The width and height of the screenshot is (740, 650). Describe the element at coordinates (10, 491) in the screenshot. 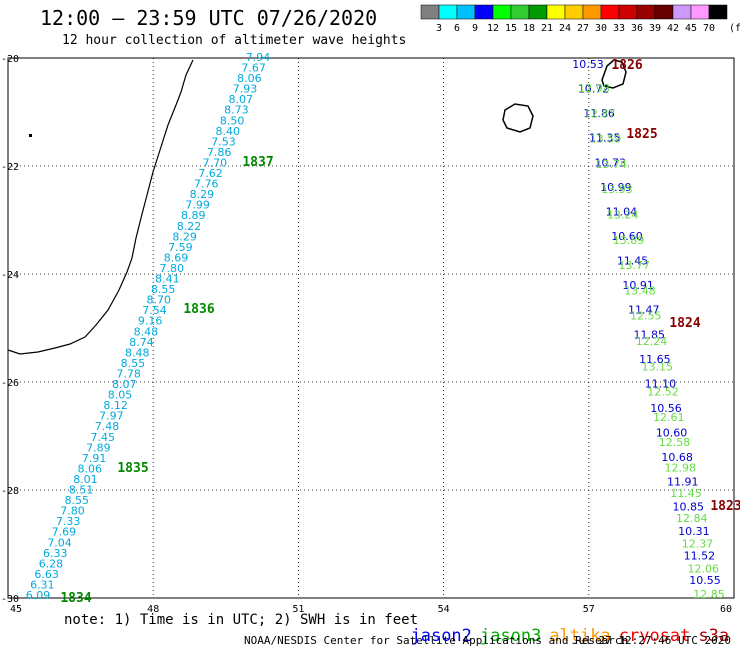

I see `lat-tick-label: -28` at that location.